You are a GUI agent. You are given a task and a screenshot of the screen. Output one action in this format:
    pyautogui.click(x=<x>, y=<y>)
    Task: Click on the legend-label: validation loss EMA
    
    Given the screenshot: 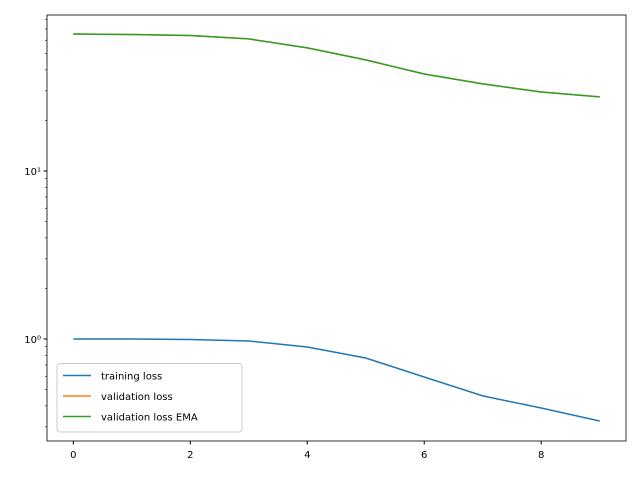 What is the action you would take?
    pyautogui.click(x=149, y=418)
    